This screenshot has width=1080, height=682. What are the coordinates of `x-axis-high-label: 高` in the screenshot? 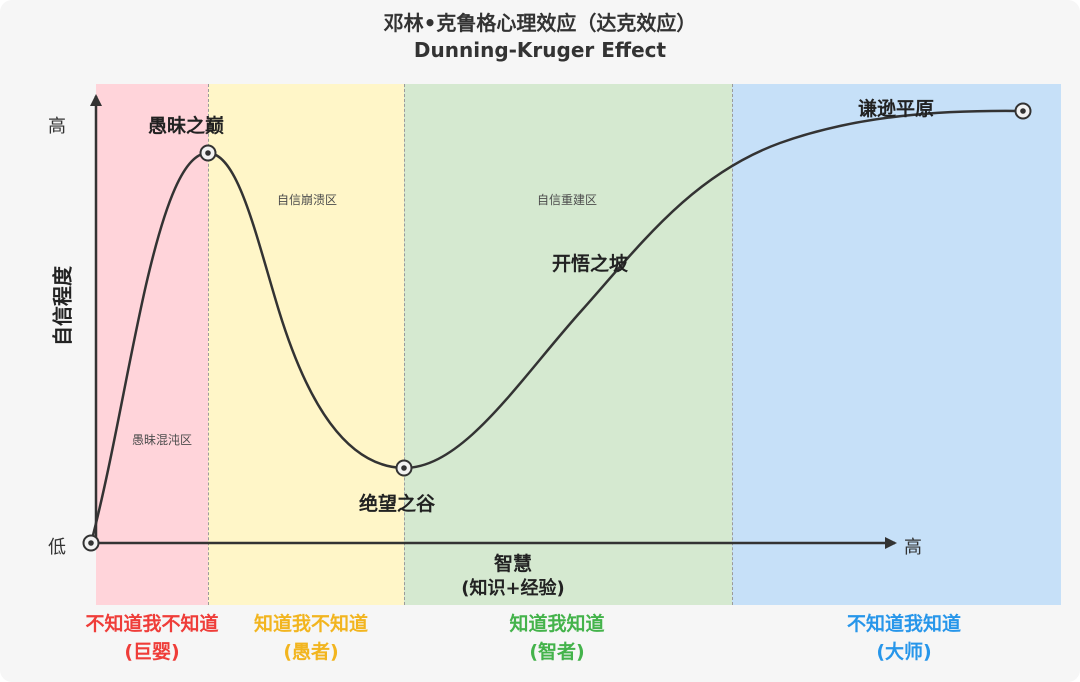 It's located at (913, 547).